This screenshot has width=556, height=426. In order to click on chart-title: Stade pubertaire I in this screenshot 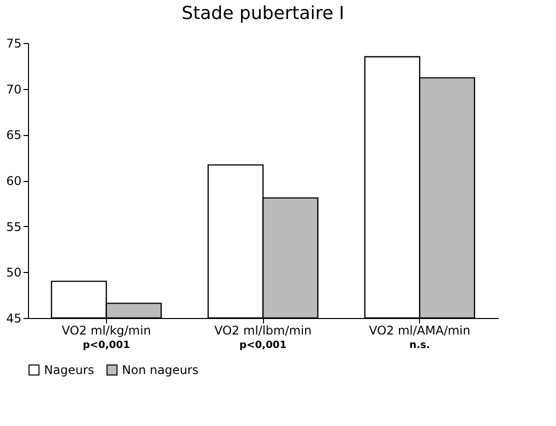, I will do `click(263, 13)`.